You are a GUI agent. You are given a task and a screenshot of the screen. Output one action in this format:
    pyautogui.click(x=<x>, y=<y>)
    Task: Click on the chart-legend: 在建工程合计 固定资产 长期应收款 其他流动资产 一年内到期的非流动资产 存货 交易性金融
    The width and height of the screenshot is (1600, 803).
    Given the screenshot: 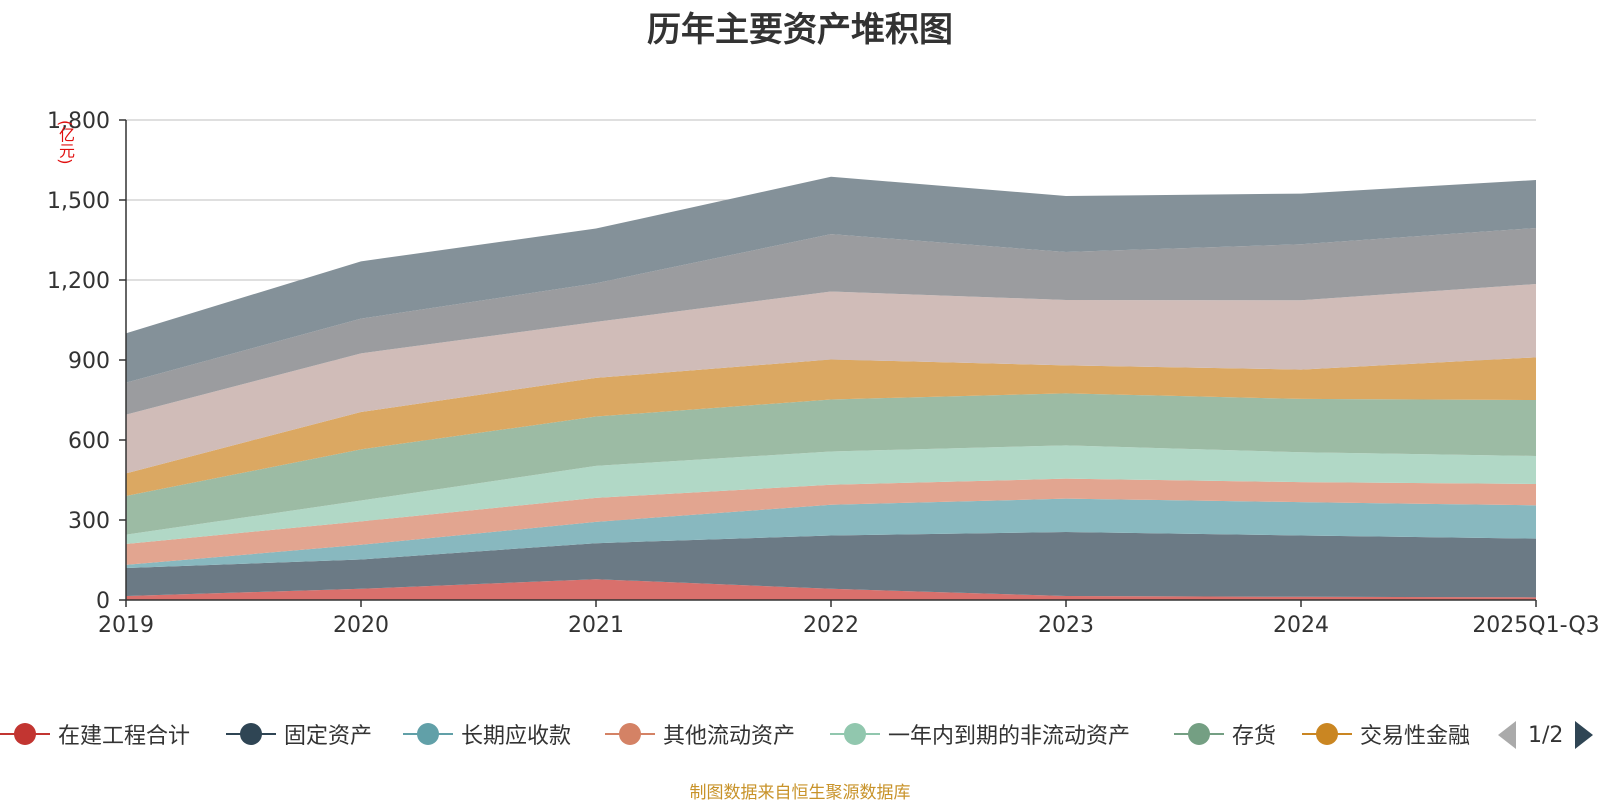 What is the action you would take?
    pyautogui.click(x=800, y=734)
    